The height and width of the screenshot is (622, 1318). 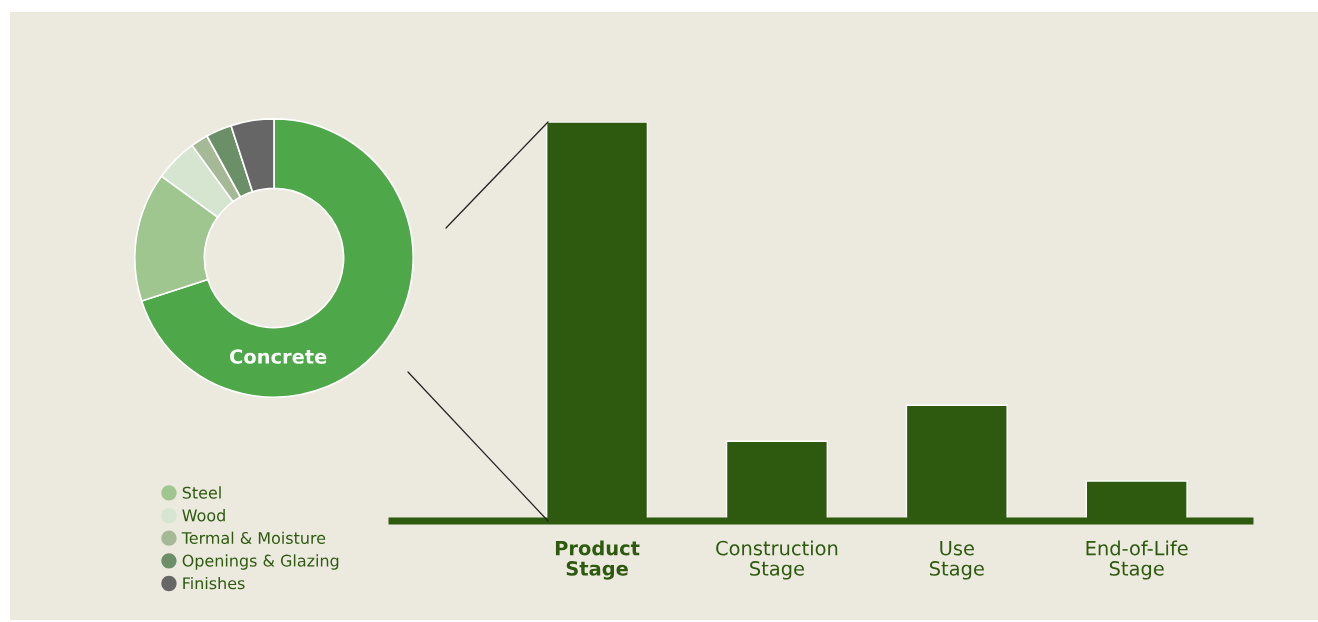 What do you see at coordinates (260, 562) in the screenshot?
I see `legend-label: Openings & Glazing` at bounding box center [260, 562].